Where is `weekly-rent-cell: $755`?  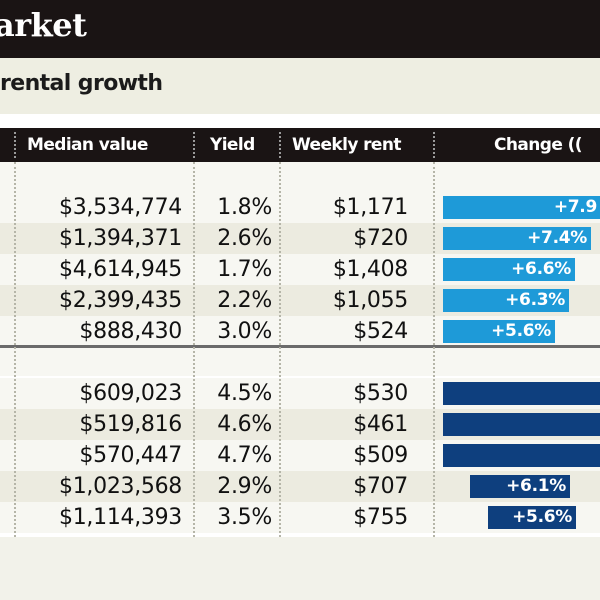
weekly-rent-cell: $755 is located at coordinates (380, 517).